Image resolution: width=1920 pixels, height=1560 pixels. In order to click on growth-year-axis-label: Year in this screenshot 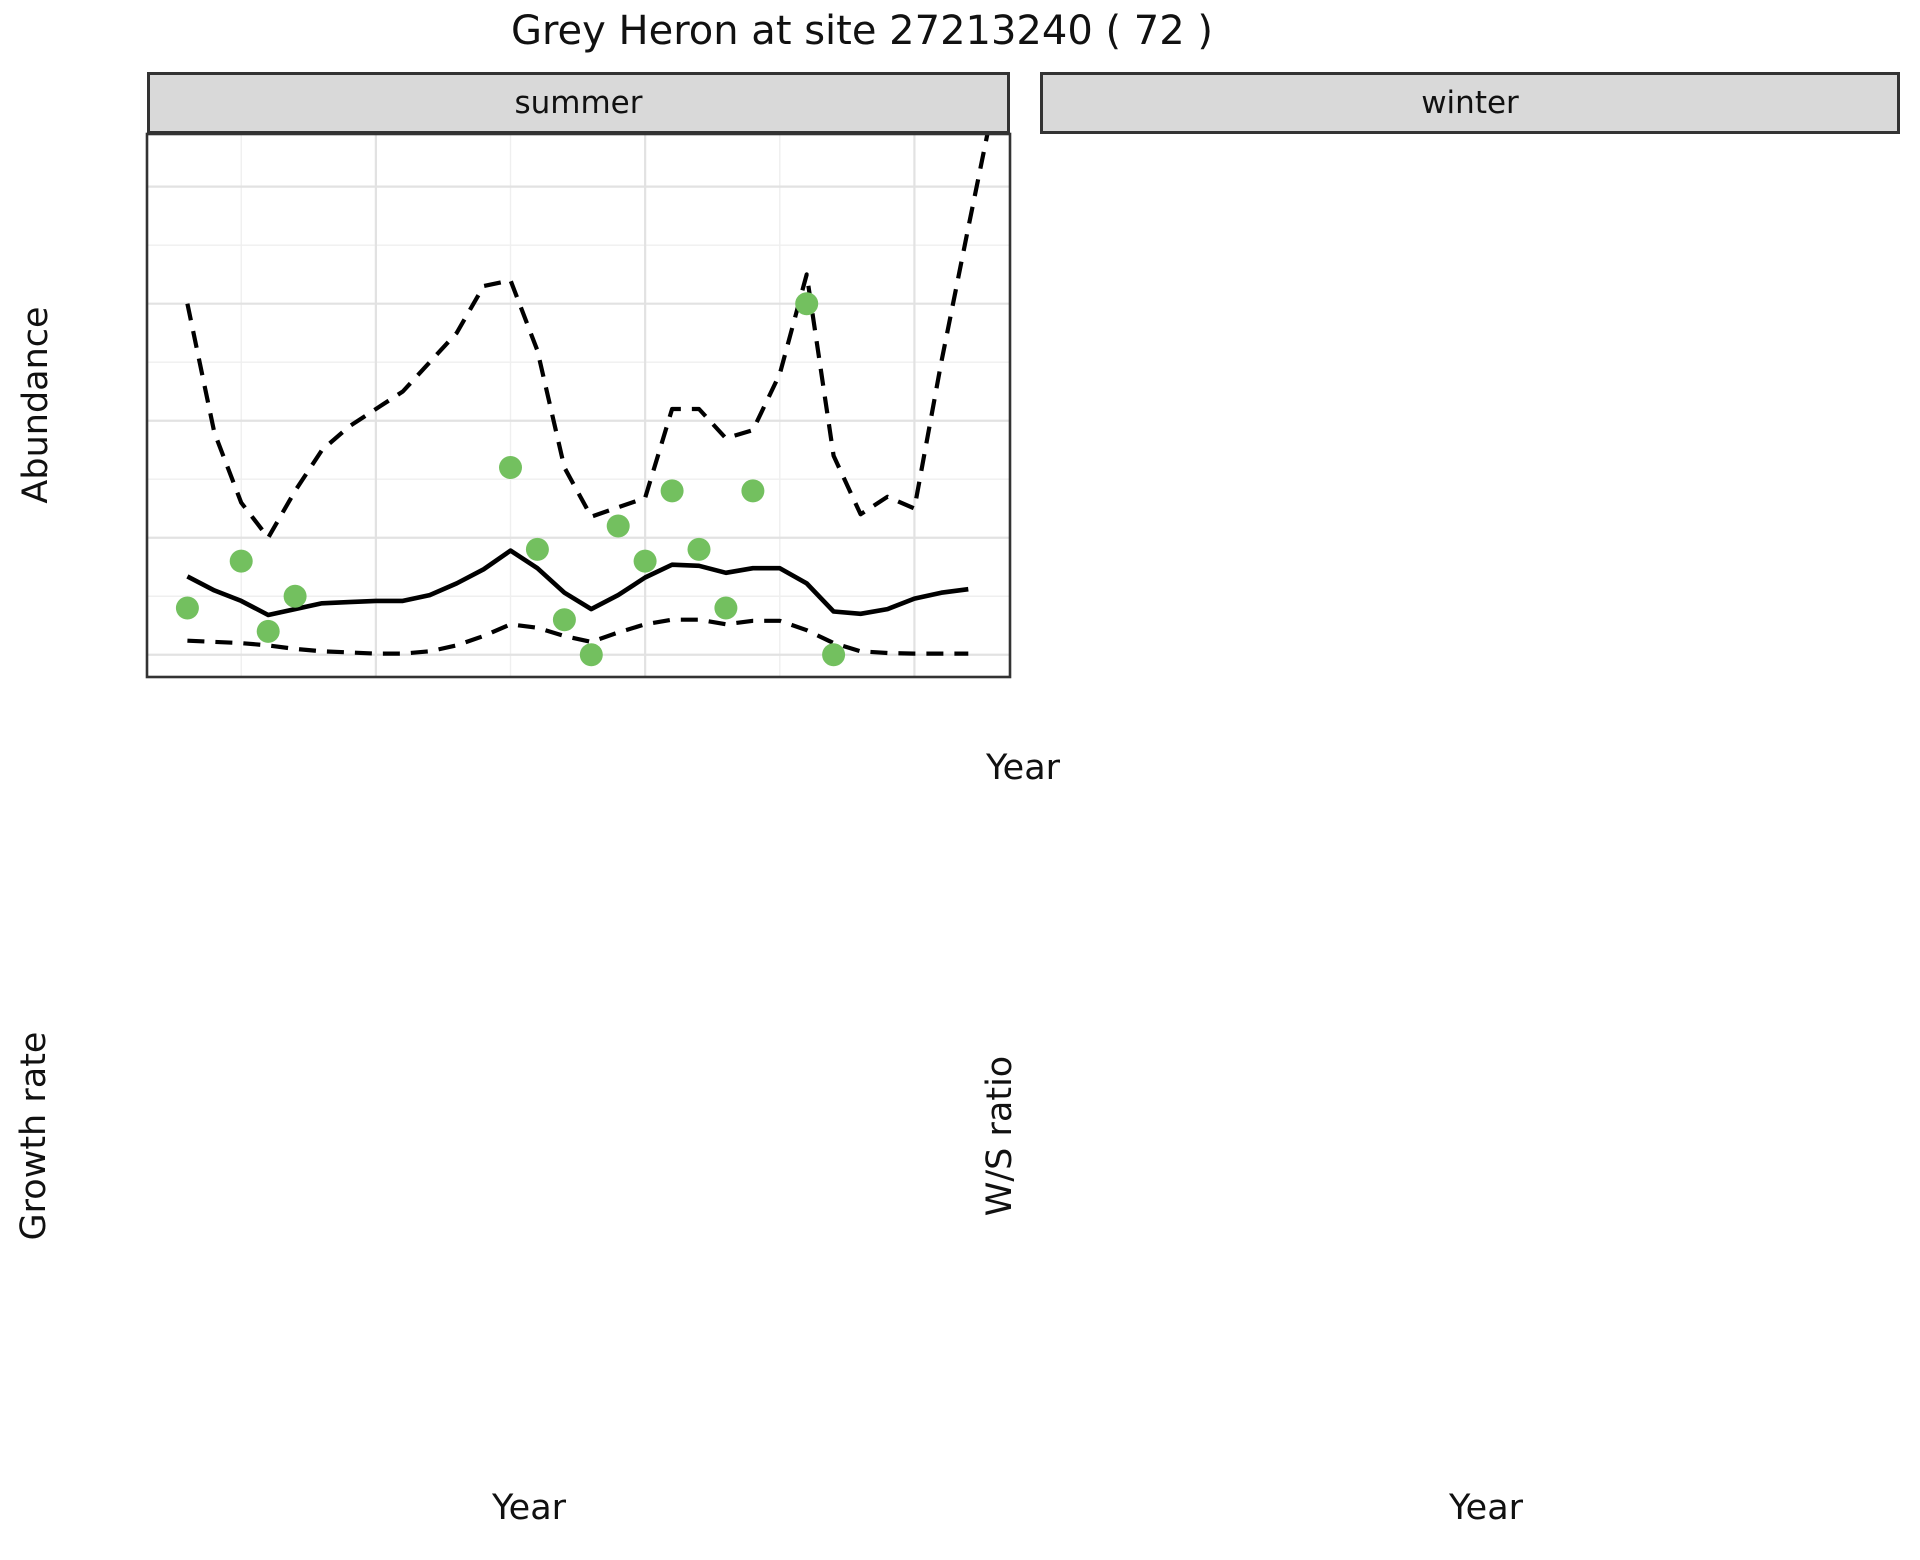, I will do `click(529, 1508)`.